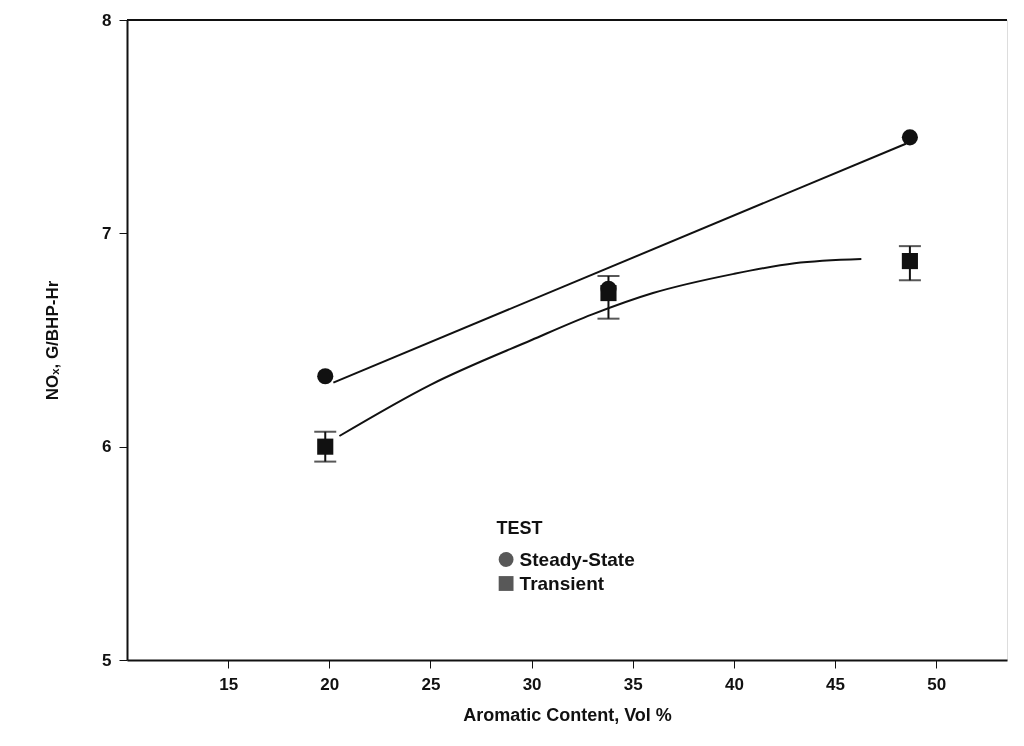 The height and width of the screenshot is (746, 1024). Describe the element at coordinates (633, 684) in the screenshot. I see `x-tick-label: 35` at that location.